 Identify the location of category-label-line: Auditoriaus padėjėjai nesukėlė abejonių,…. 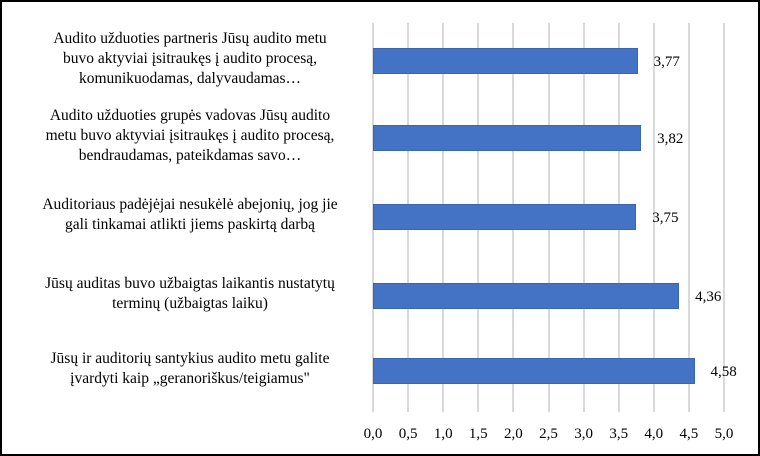
(190, 204).